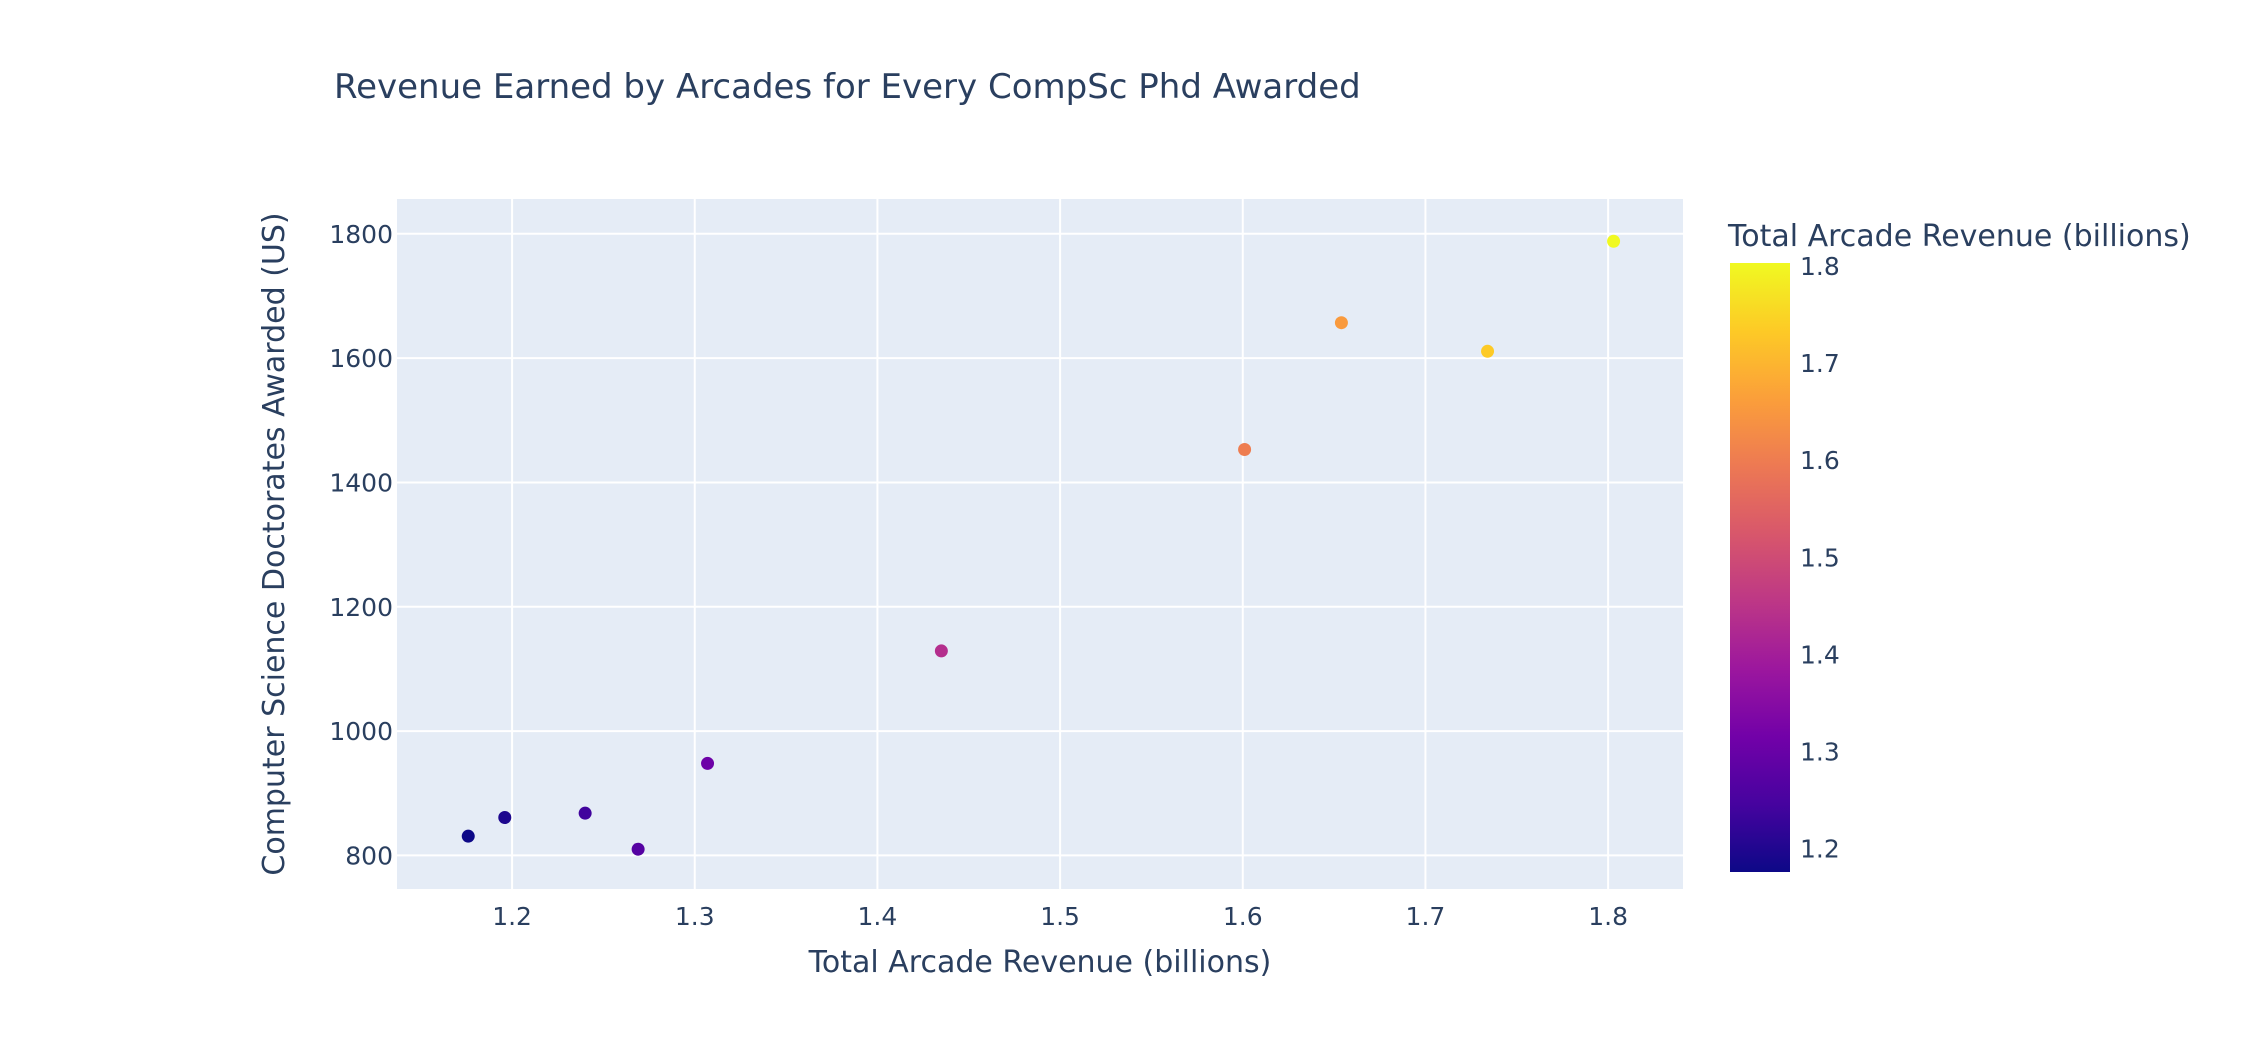 Image resolution: width=2258 pixels, height=1060 pixels. Describe the element at coordinates (878, 916) in the screenshot. I see `x-tick-label: 1.4` at that location.